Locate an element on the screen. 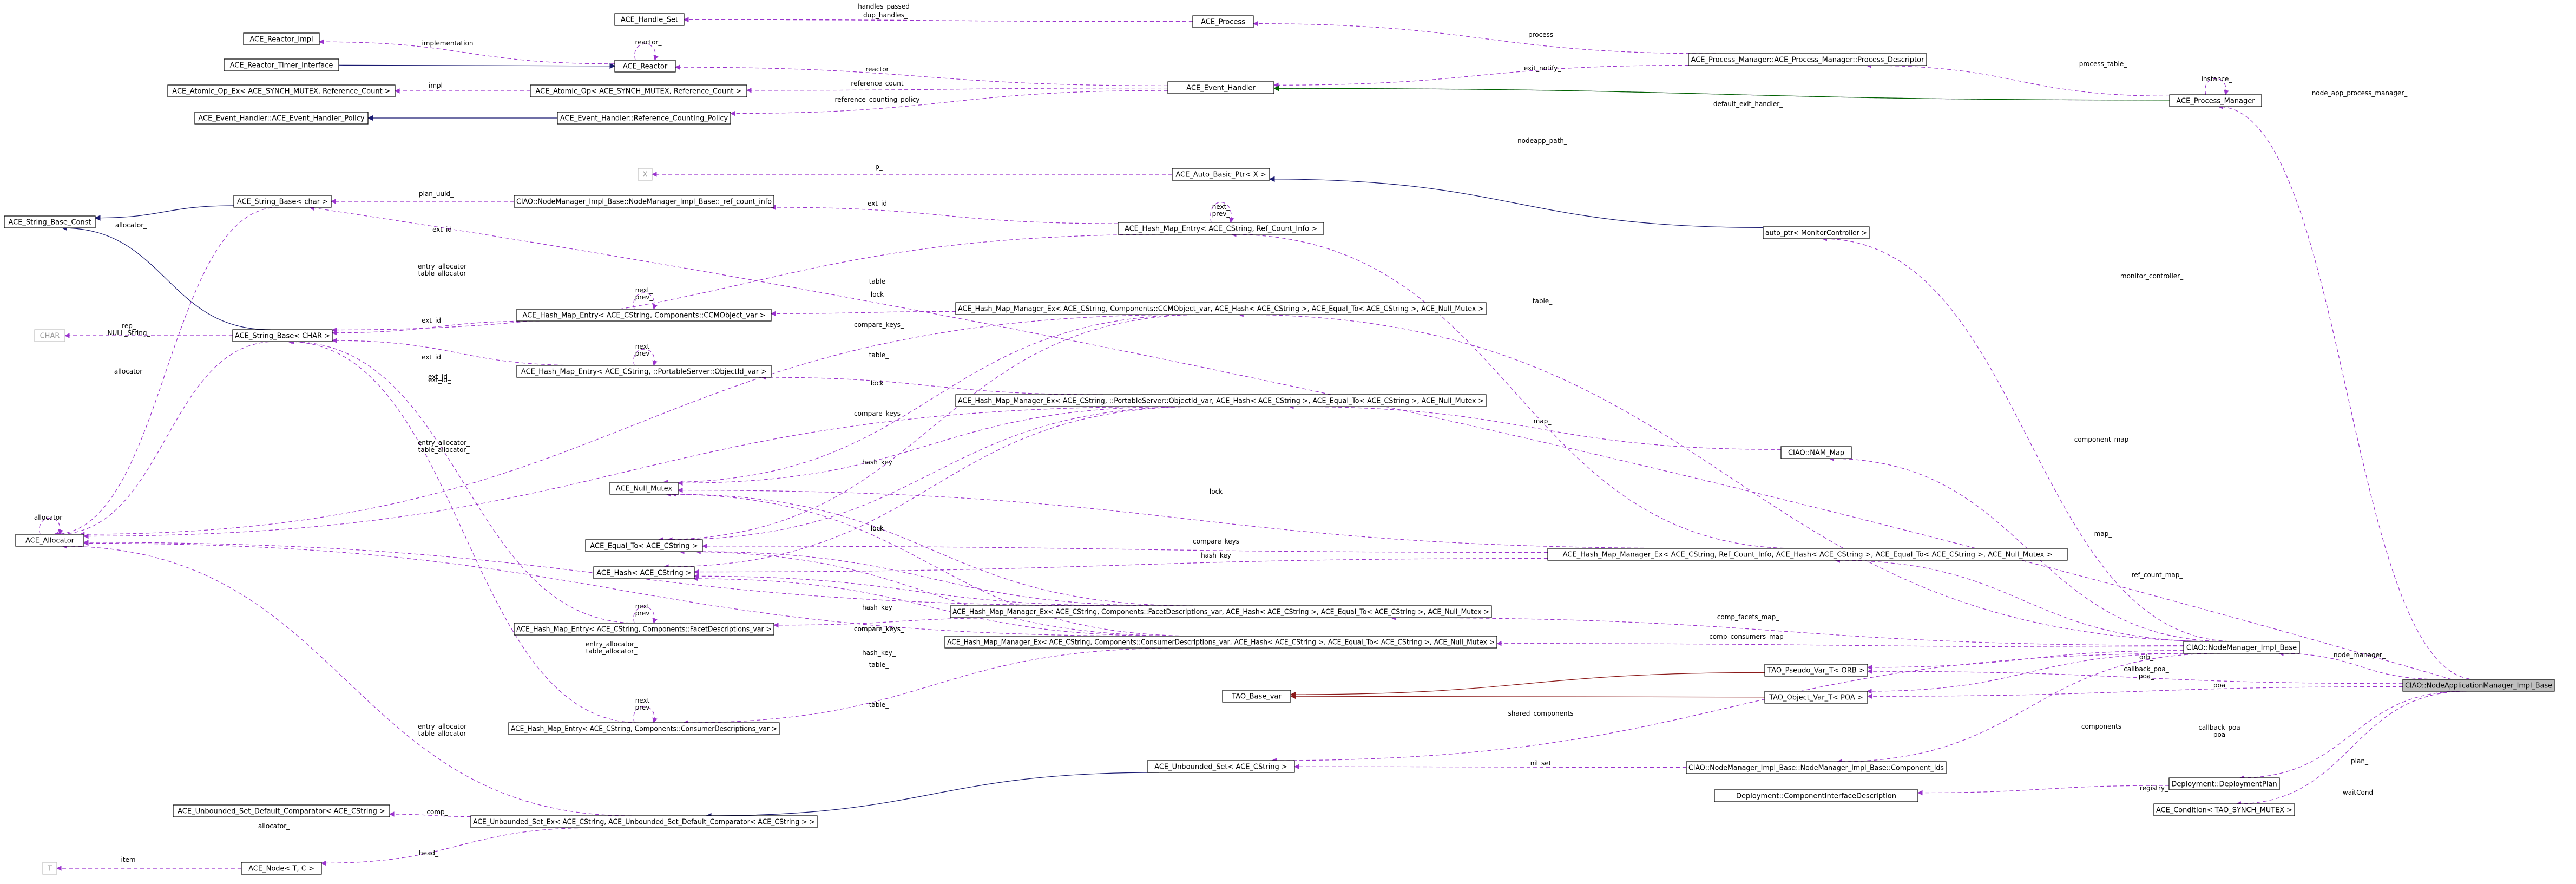 This screenshot has width=2576, height=884. edge-label-nil-set: nil_set_ is located at coordinates (1542, 763).